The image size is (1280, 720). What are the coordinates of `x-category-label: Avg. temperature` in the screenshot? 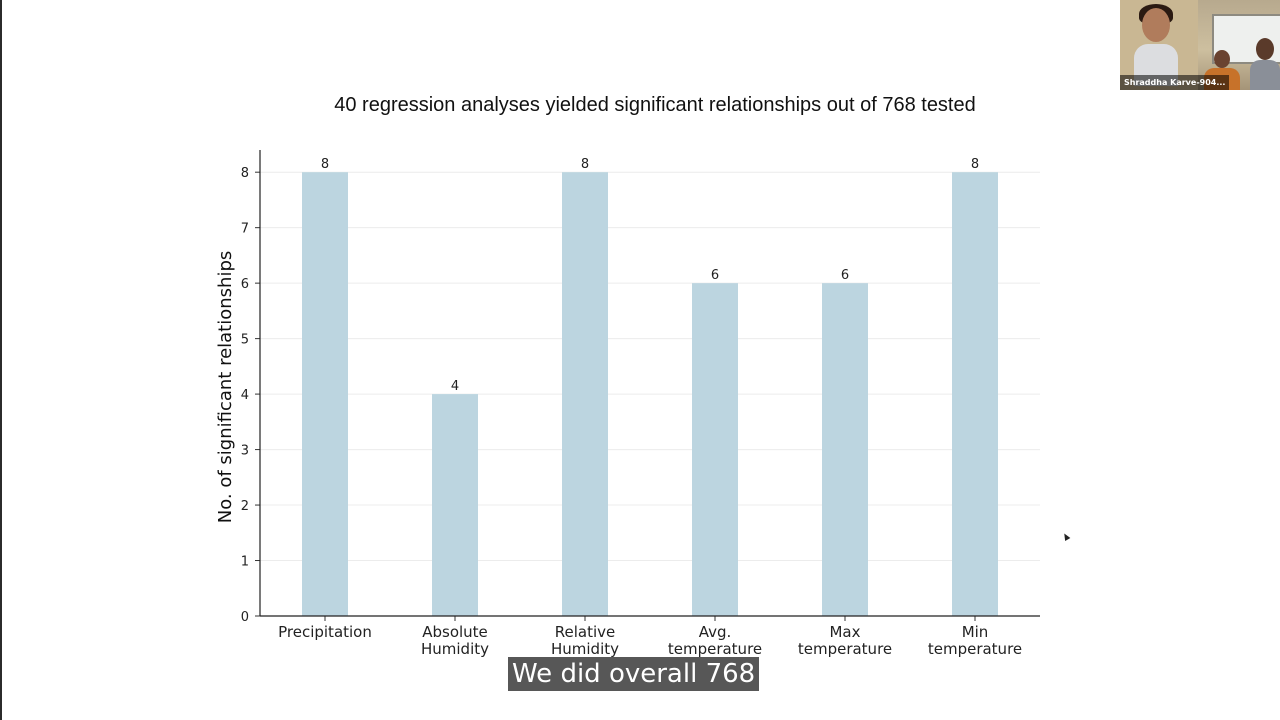 It's located at (715, 640).